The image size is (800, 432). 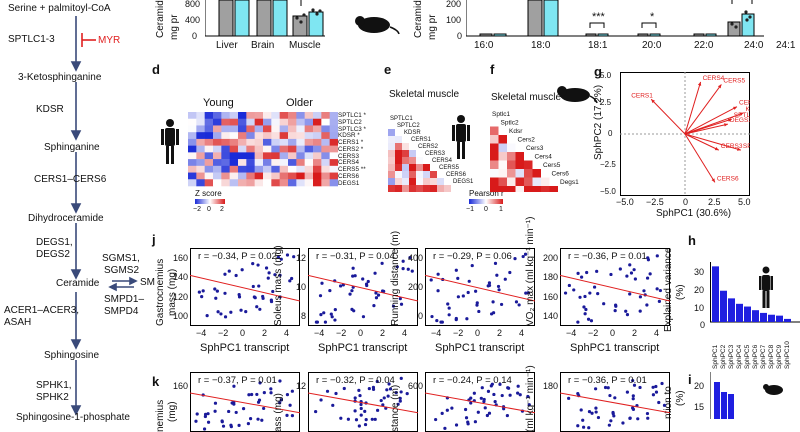 What do you see at coordinates (486, 201) in the screenshot?
I see `panel-e-legend-bar` at bounding box center [486, 201].